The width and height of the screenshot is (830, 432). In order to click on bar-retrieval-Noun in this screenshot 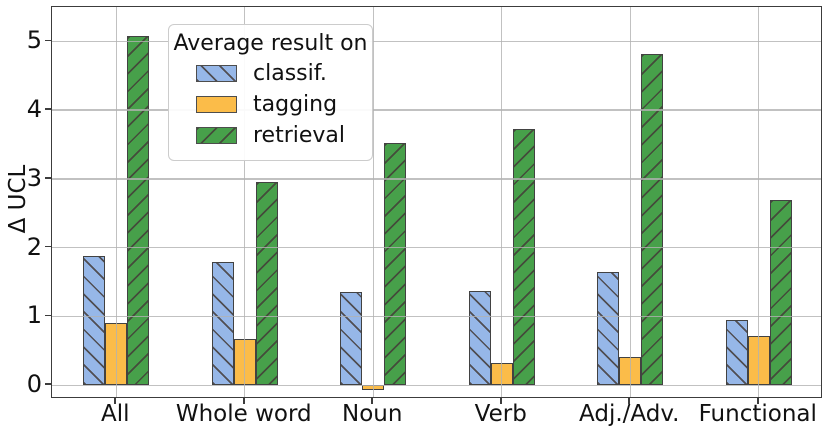, I will do `click(395, 264)`.